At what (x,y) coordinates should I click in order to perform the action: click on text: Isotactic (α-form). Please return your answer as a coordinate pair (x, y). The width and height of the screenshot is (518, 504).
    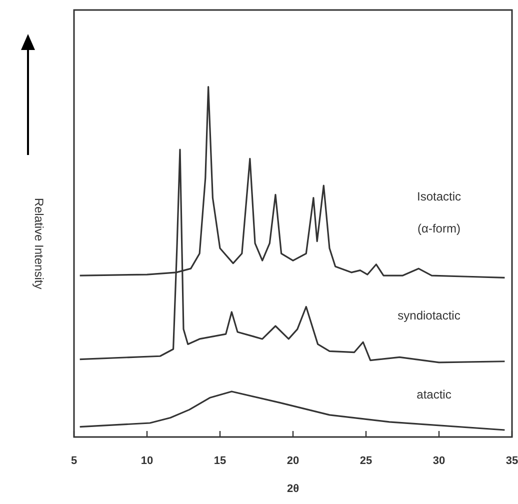
    Looking at the image, I should click on (439, 213).